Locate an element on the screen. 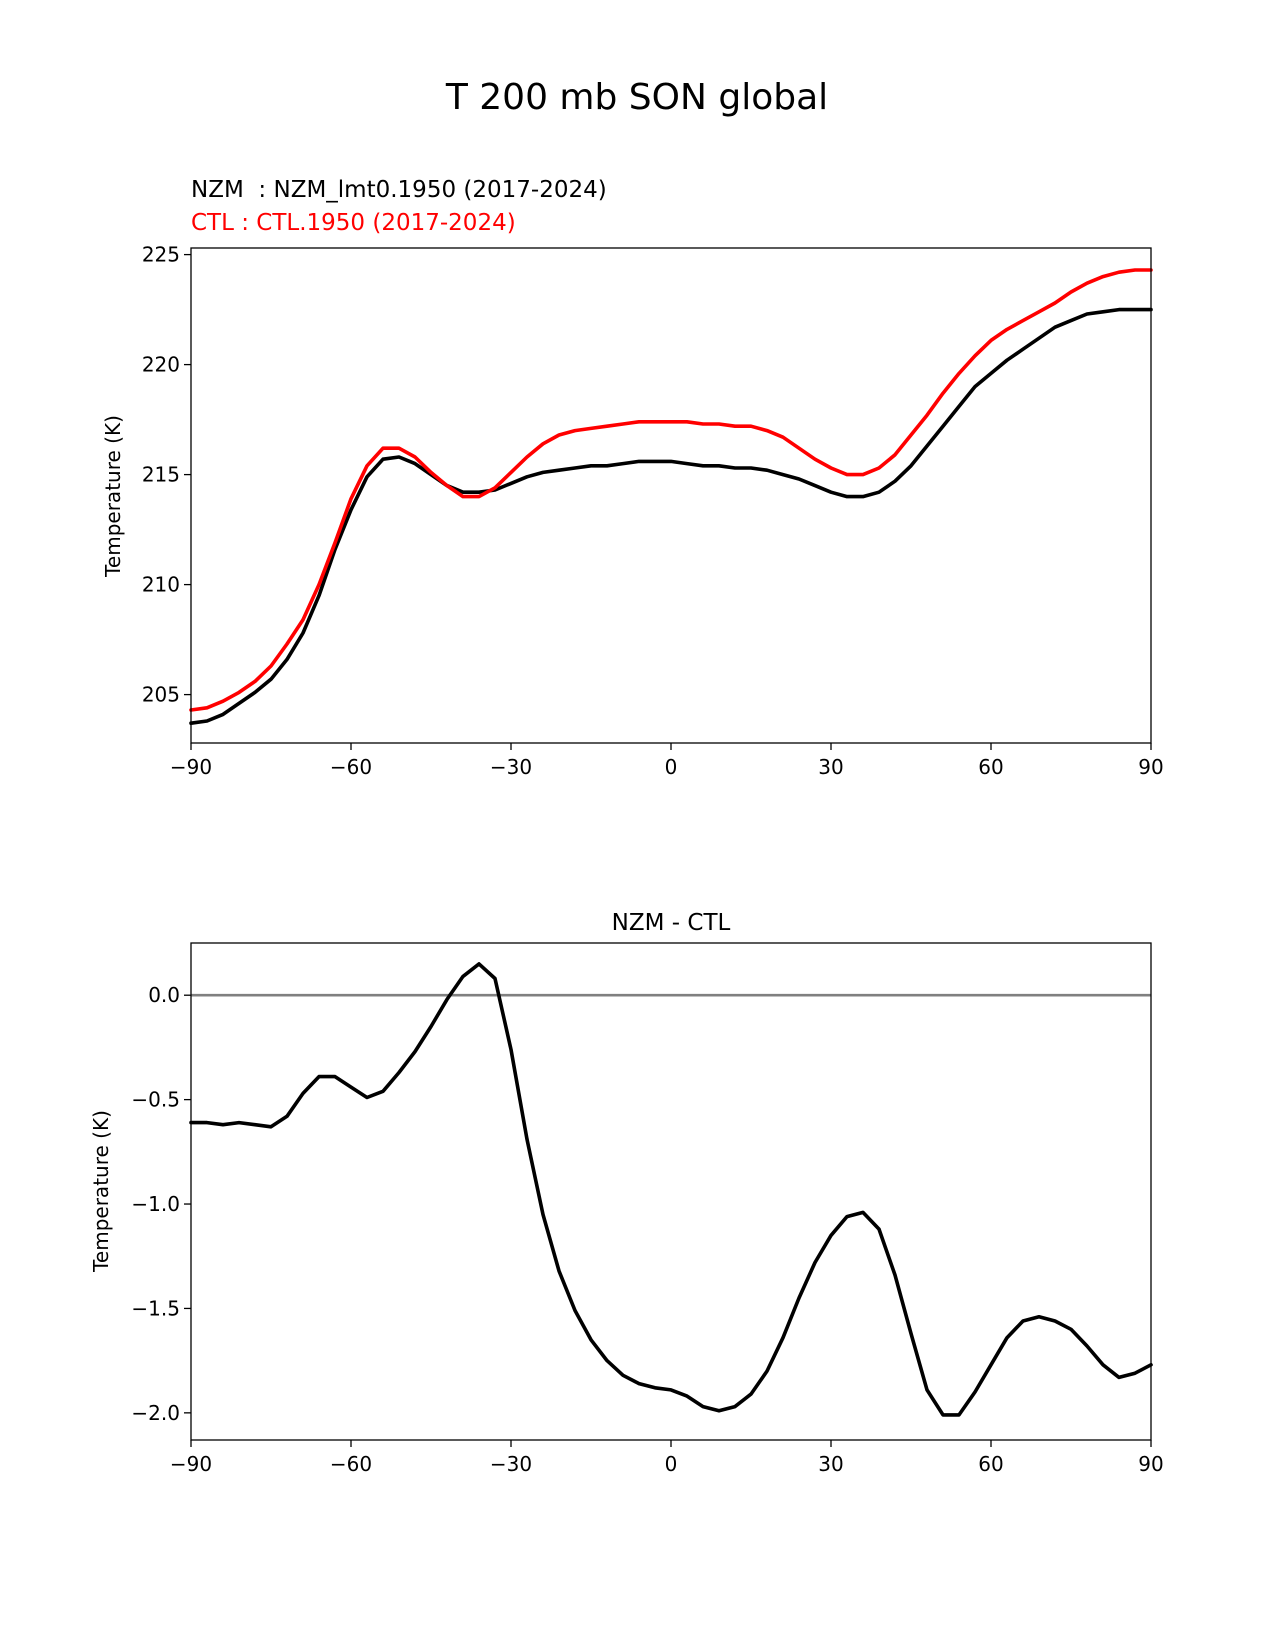 Image resolution: width=1275 pixels, height=1650 pixels. bottom-panel-ylabel: Temperature (K) is located at coordinates (101, 1191).